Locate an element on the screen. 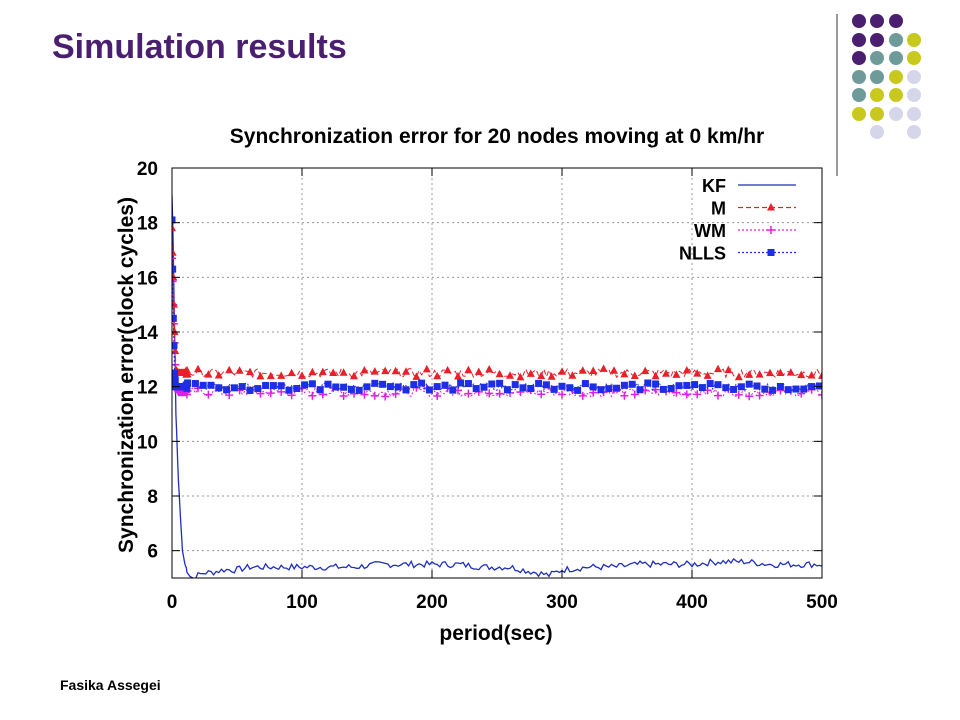 The image size is (960, 720). y-tick-label: 10 is located at coordinates (147, 442).